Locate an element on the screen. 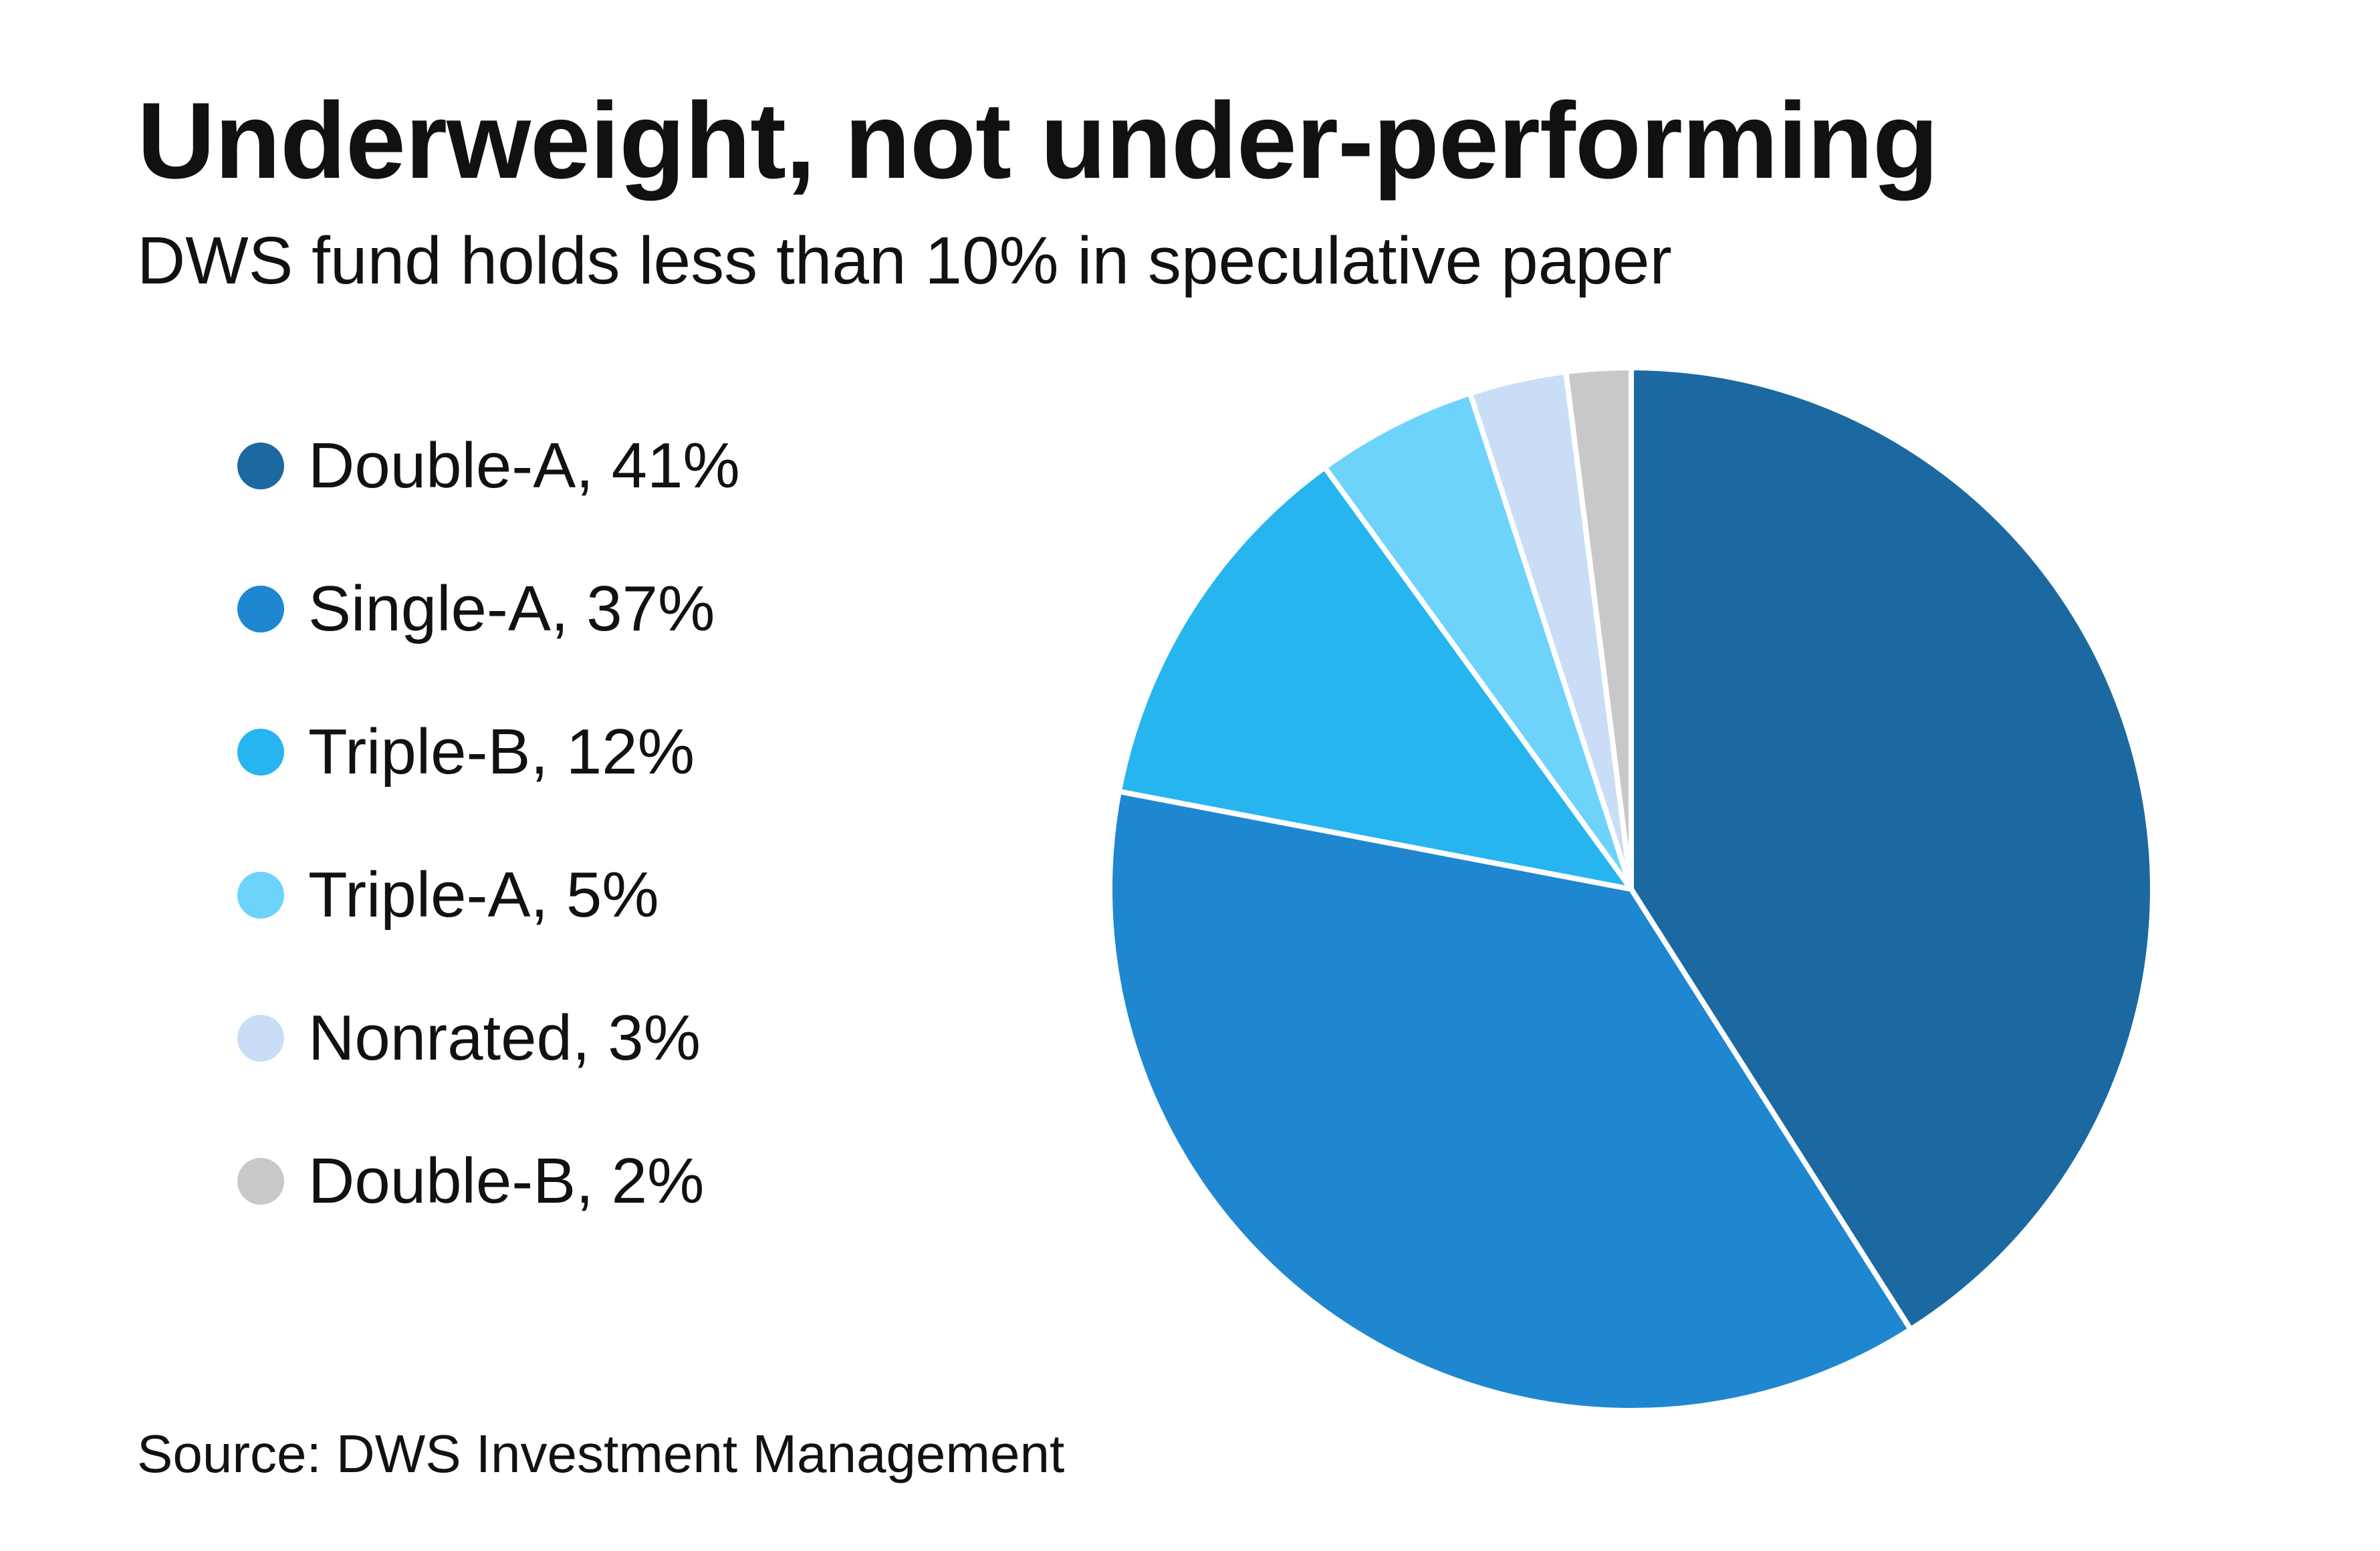  legend-swatch-triple-b is located at coordinates (260, 753).